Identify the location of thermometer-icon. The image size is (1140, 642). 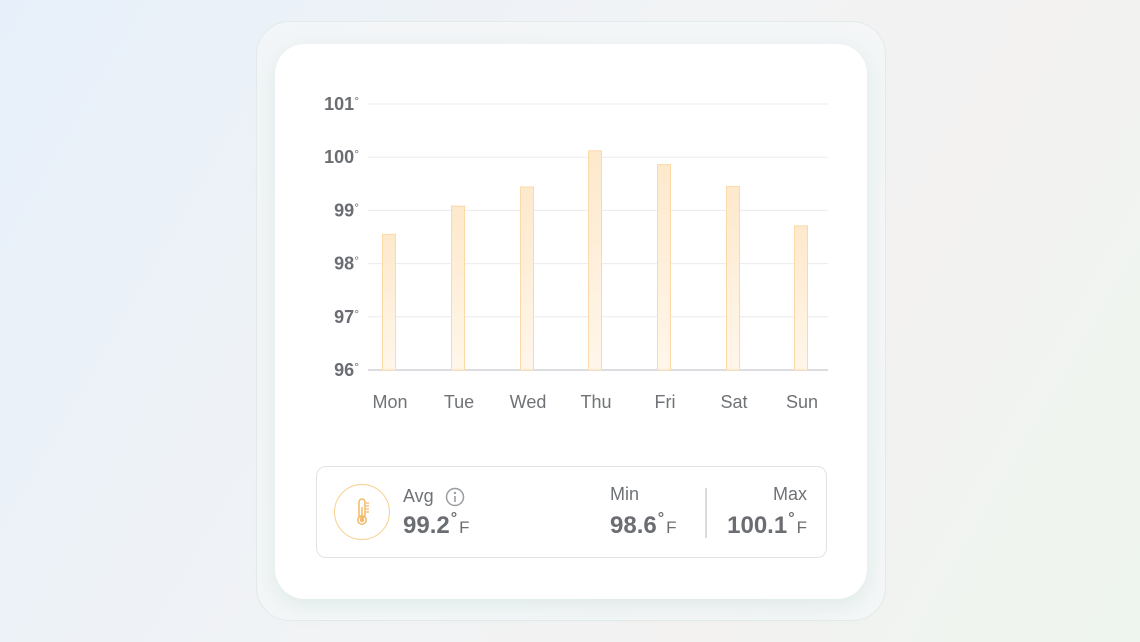
(363, 511).